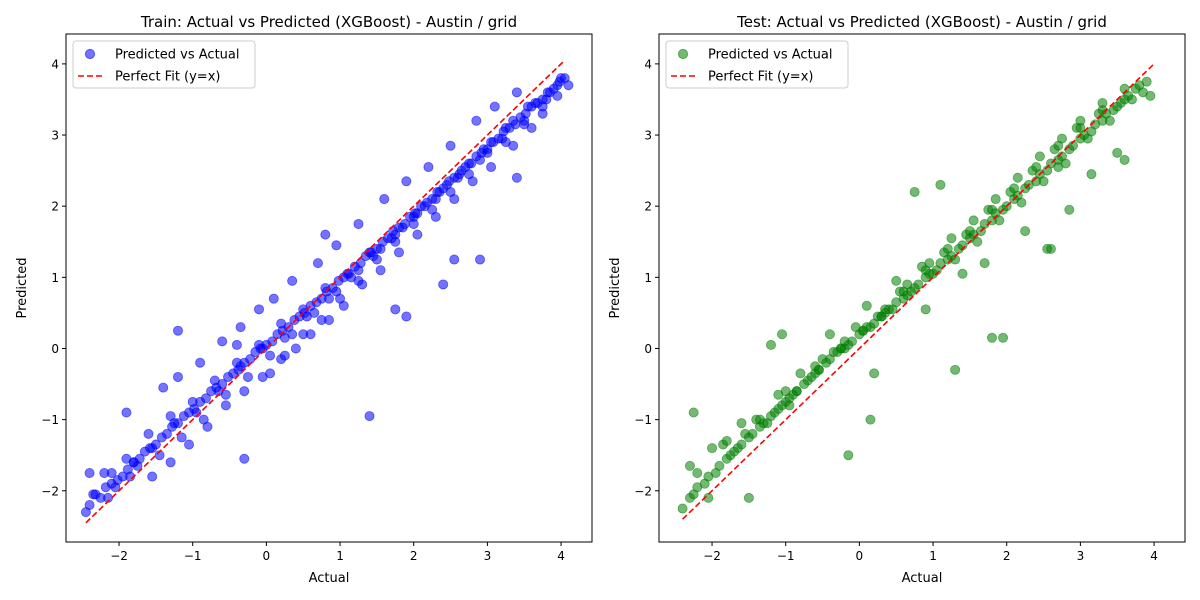 This screenshot has height=600, width=1200. I want to click on y-tick-label: 0, so click(648, 349).